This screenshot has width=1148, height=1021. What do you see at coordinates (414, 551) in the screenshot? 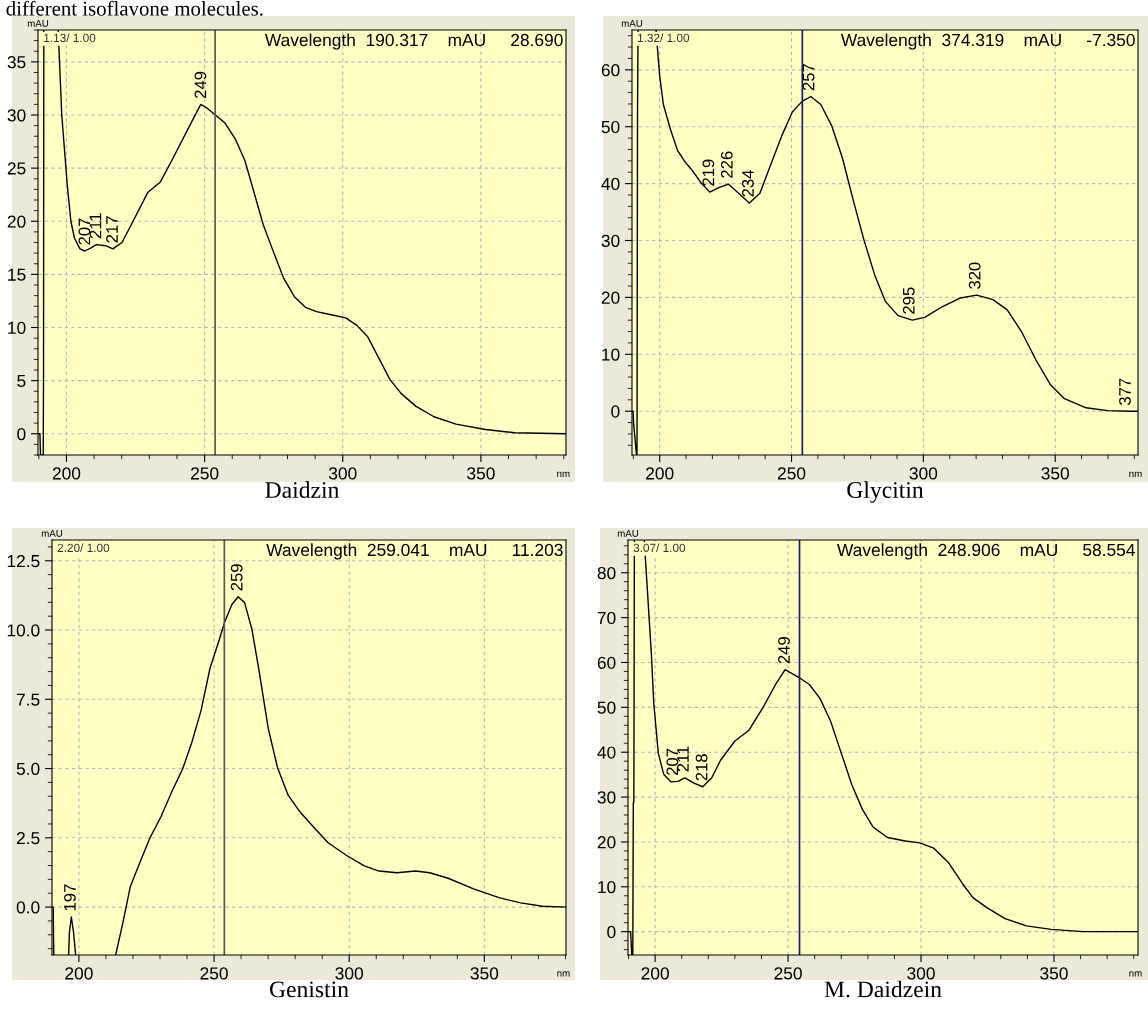
I see `annotation: Wavelength 259.041 mAU 11.203` at bounding box center [414, 551].